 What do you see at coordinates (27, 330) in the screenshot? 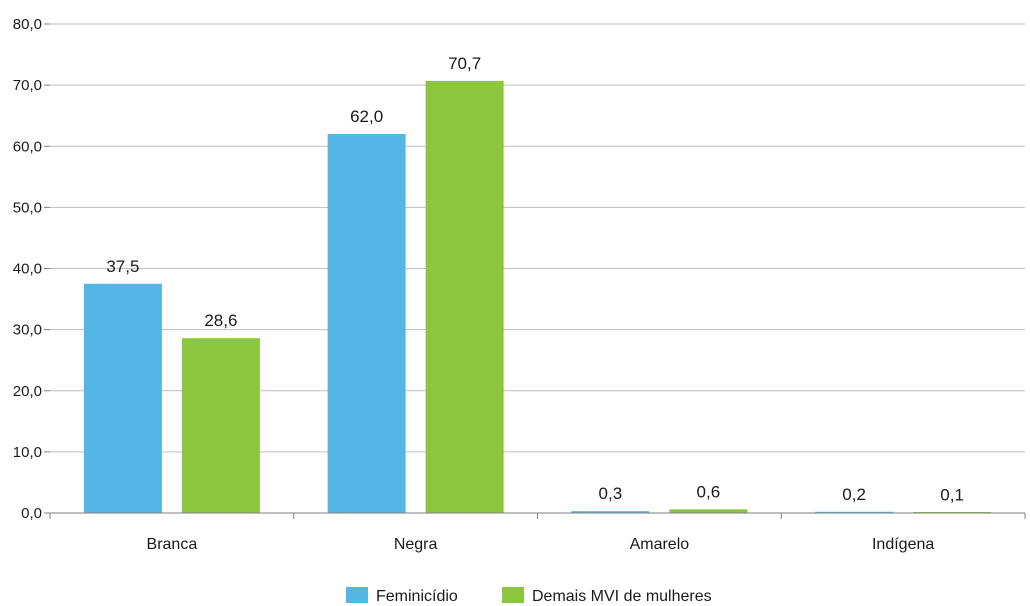
I see `y-tick-label: 30,0` at bounding box center [27, 330].